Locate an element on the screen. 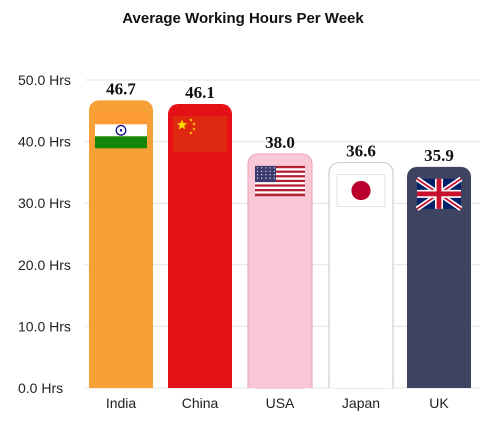  uk-flag-icon is located at coordinates (439, 193).